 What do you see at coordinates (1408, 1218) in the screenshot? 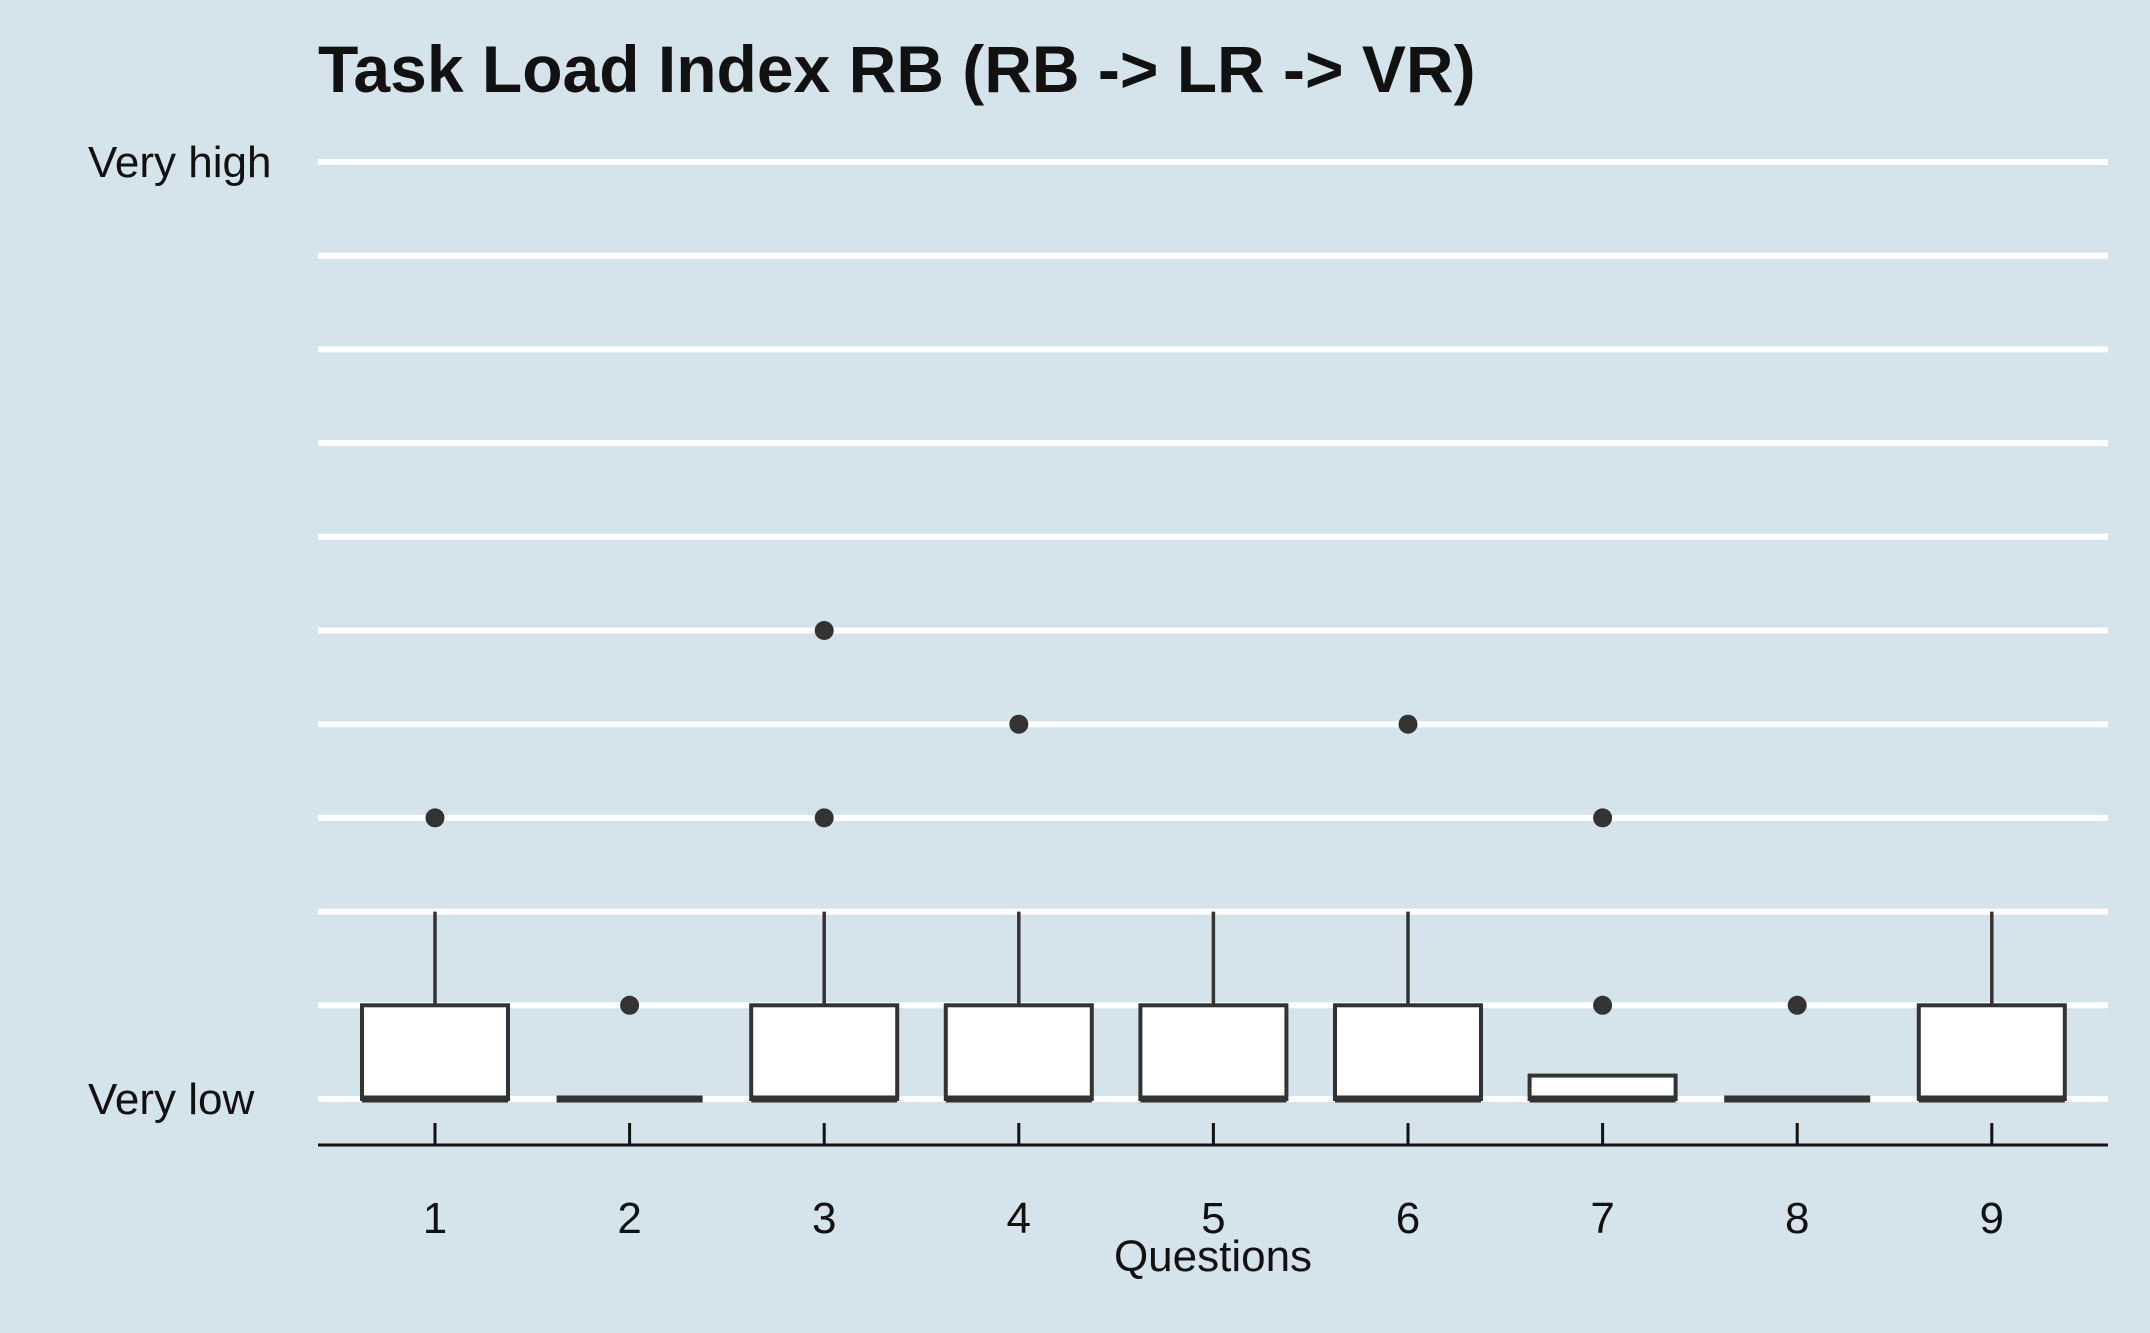
I see `x-tick-label: 6` at bounding box center [1408, 1218].